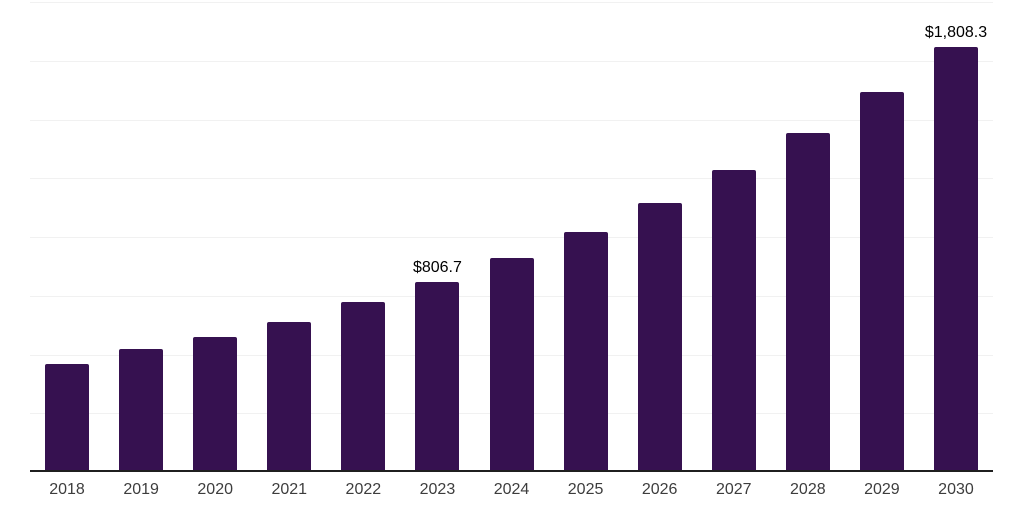 The height and width of the screenshot is (512, 1024). What do you see at coordinates (141, 410) in the screenshot?
I see `bar-2019` at bounding box center [141, 410].